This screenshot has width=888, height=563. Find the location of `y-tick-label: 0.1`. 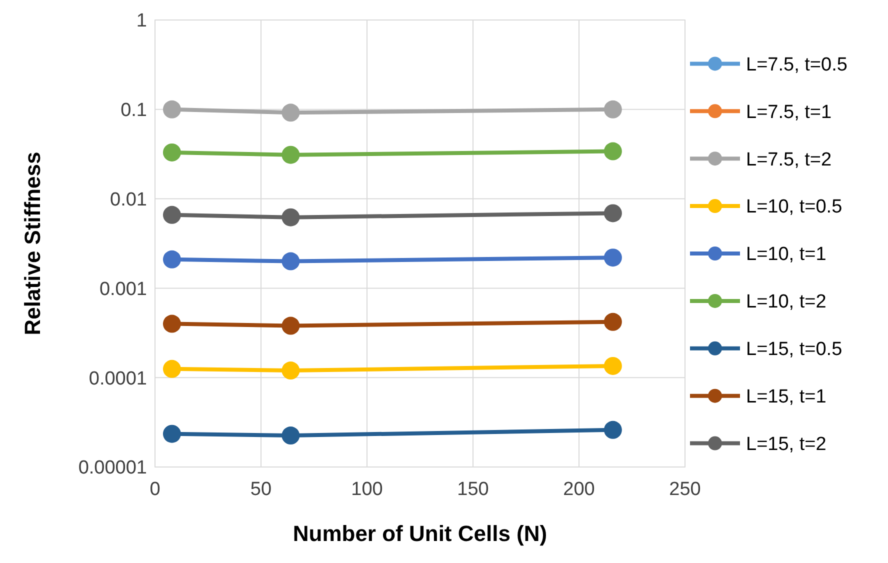

y-tick-label: 0.1 is located at coordinates (133, 111).